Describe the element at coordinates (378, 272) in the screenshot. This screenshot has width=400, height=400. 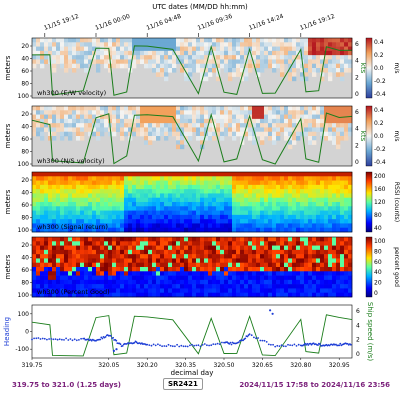
I see `colorbar-tick-label: 40` at that location.